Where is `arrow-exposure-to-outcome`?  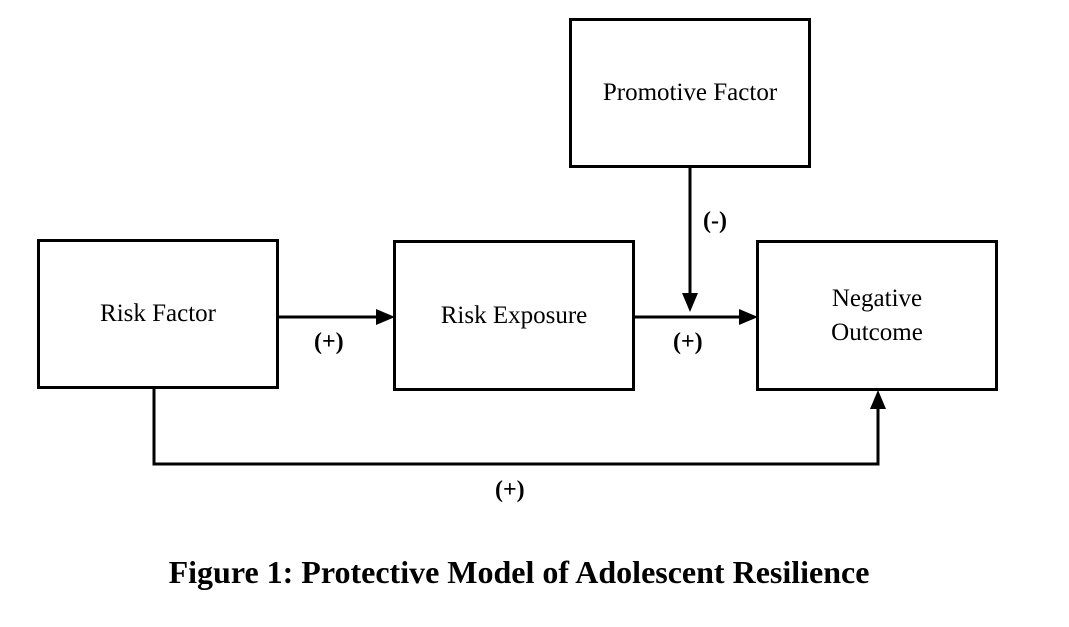
arrow-exposure-to-outcome is located at coordinates (695, 317).